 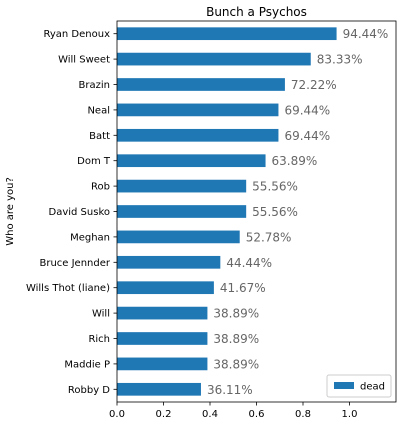 What do you see at coordinates (210, 414) in the screenshot?
I see `x-tick-label: 0.4` at bounding box center [210, 414].